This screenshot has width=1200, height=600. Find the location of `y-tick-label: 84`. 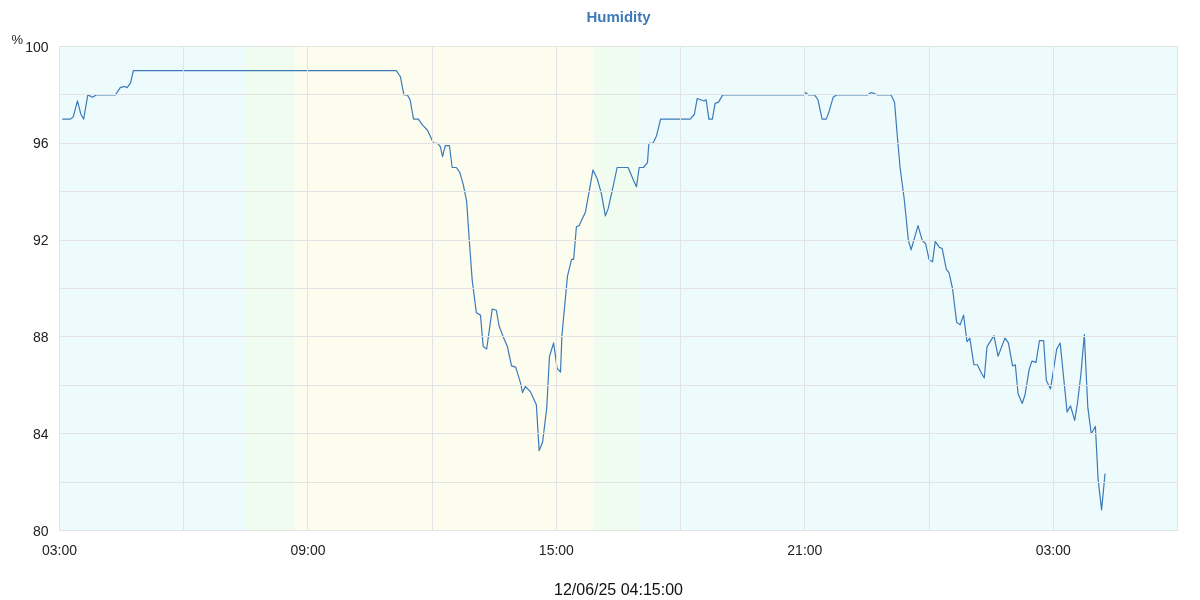

y-tick-label: 84 is located at coordinates (40, 433).